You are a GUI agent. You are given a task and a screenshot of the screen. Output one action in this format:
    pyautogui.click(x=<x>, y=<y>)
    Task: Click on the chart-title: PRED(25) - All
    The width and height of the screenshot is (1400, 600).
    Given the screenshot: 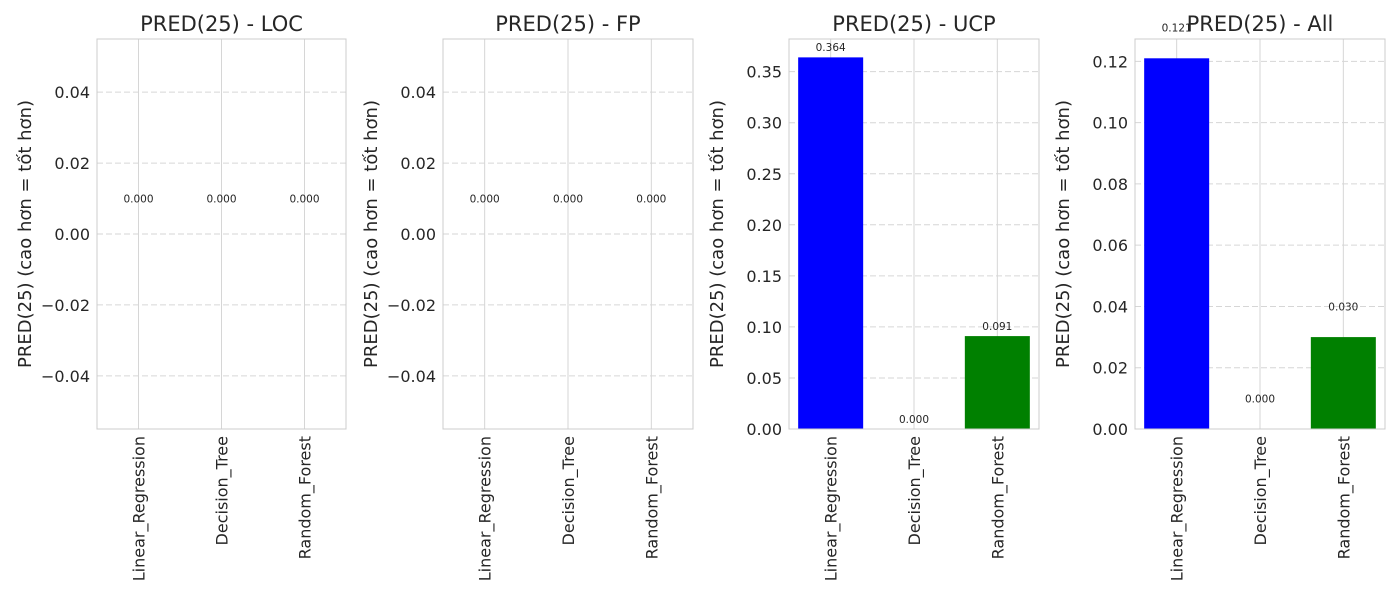 What is the action you would take?
    pyautogui.click(x=1260, y=24)
    